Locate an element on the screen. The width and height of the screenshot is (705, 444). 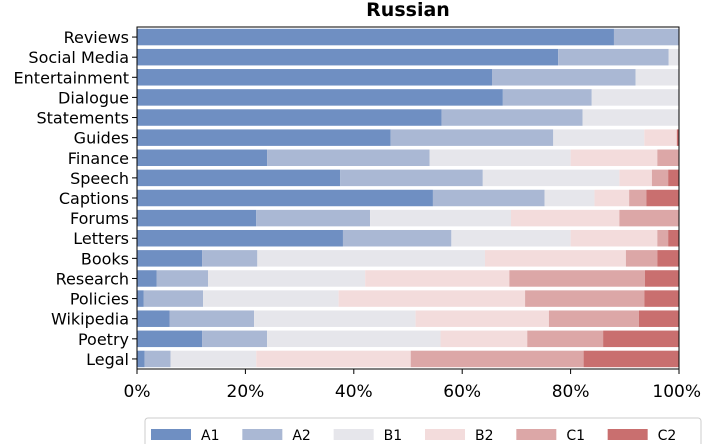
legend-label-c2: C2 is located at coordinates (667, 436).